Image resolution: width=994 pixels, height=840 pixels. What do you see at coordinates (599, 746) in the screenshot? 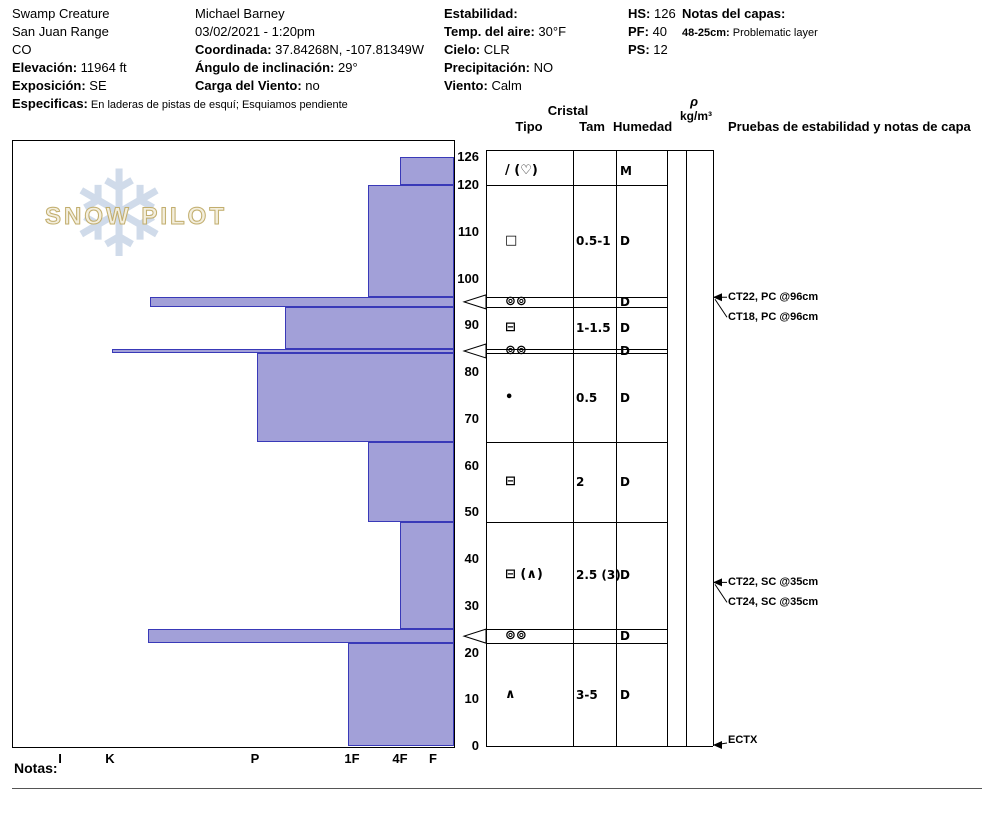
I see `table-hline-bottom` at bounding box center [599, 746].